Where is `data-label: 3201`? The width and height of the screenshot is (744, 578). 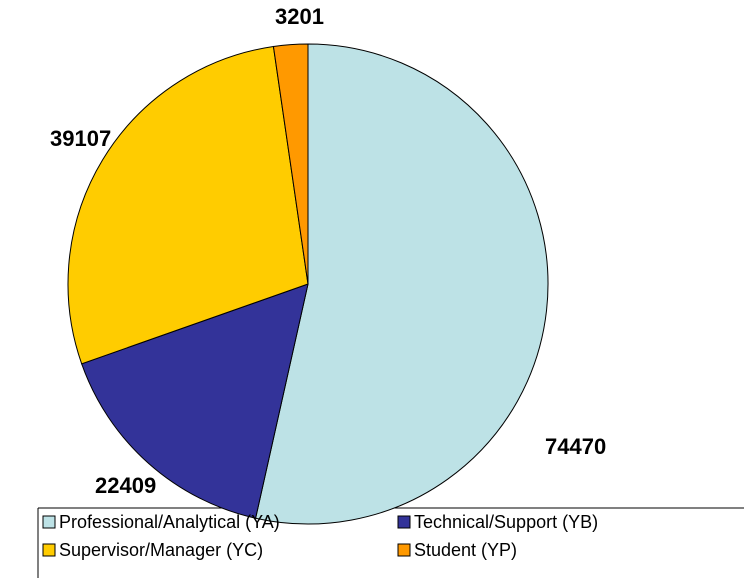
data-label: 3201 is located at coordinates (299, 16).